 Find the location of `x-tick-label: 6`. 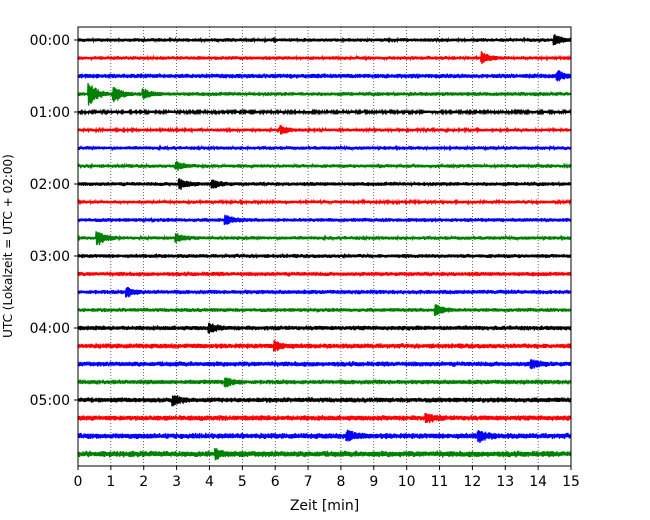

x-tick-label: 6 is located at coordinates (275, 482).